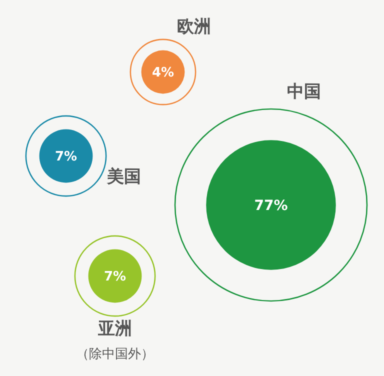 Image resolution: width=384 pixels, height=376 pixels. Describe the element at coordinates (123, 177) in the screenshot. I see `category-label: 美国` at that location.